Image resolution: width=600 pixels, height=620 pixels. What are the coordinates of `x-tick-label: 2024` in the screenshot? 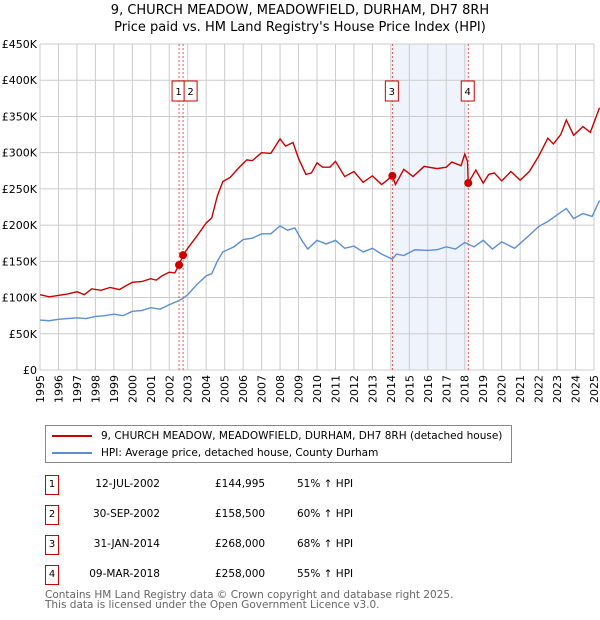 It's located at (576, 389).